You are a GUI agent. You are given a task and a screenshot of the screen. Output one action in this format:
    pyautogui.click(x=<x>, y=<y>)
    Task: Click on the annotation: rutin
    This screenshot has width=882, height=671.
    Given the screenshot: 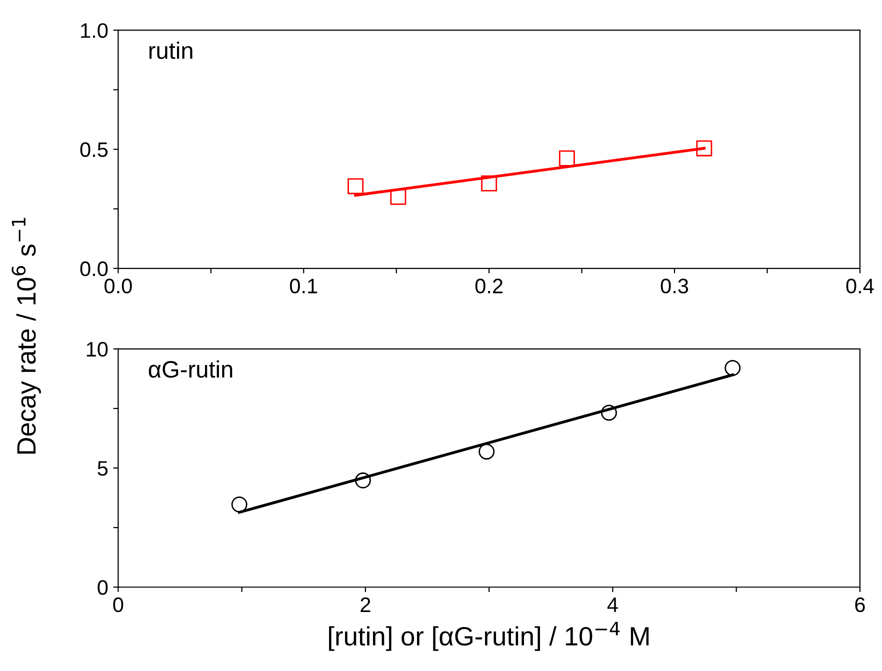 What is the action you would take?
    pyautogui.click(x=170, y=51)
    